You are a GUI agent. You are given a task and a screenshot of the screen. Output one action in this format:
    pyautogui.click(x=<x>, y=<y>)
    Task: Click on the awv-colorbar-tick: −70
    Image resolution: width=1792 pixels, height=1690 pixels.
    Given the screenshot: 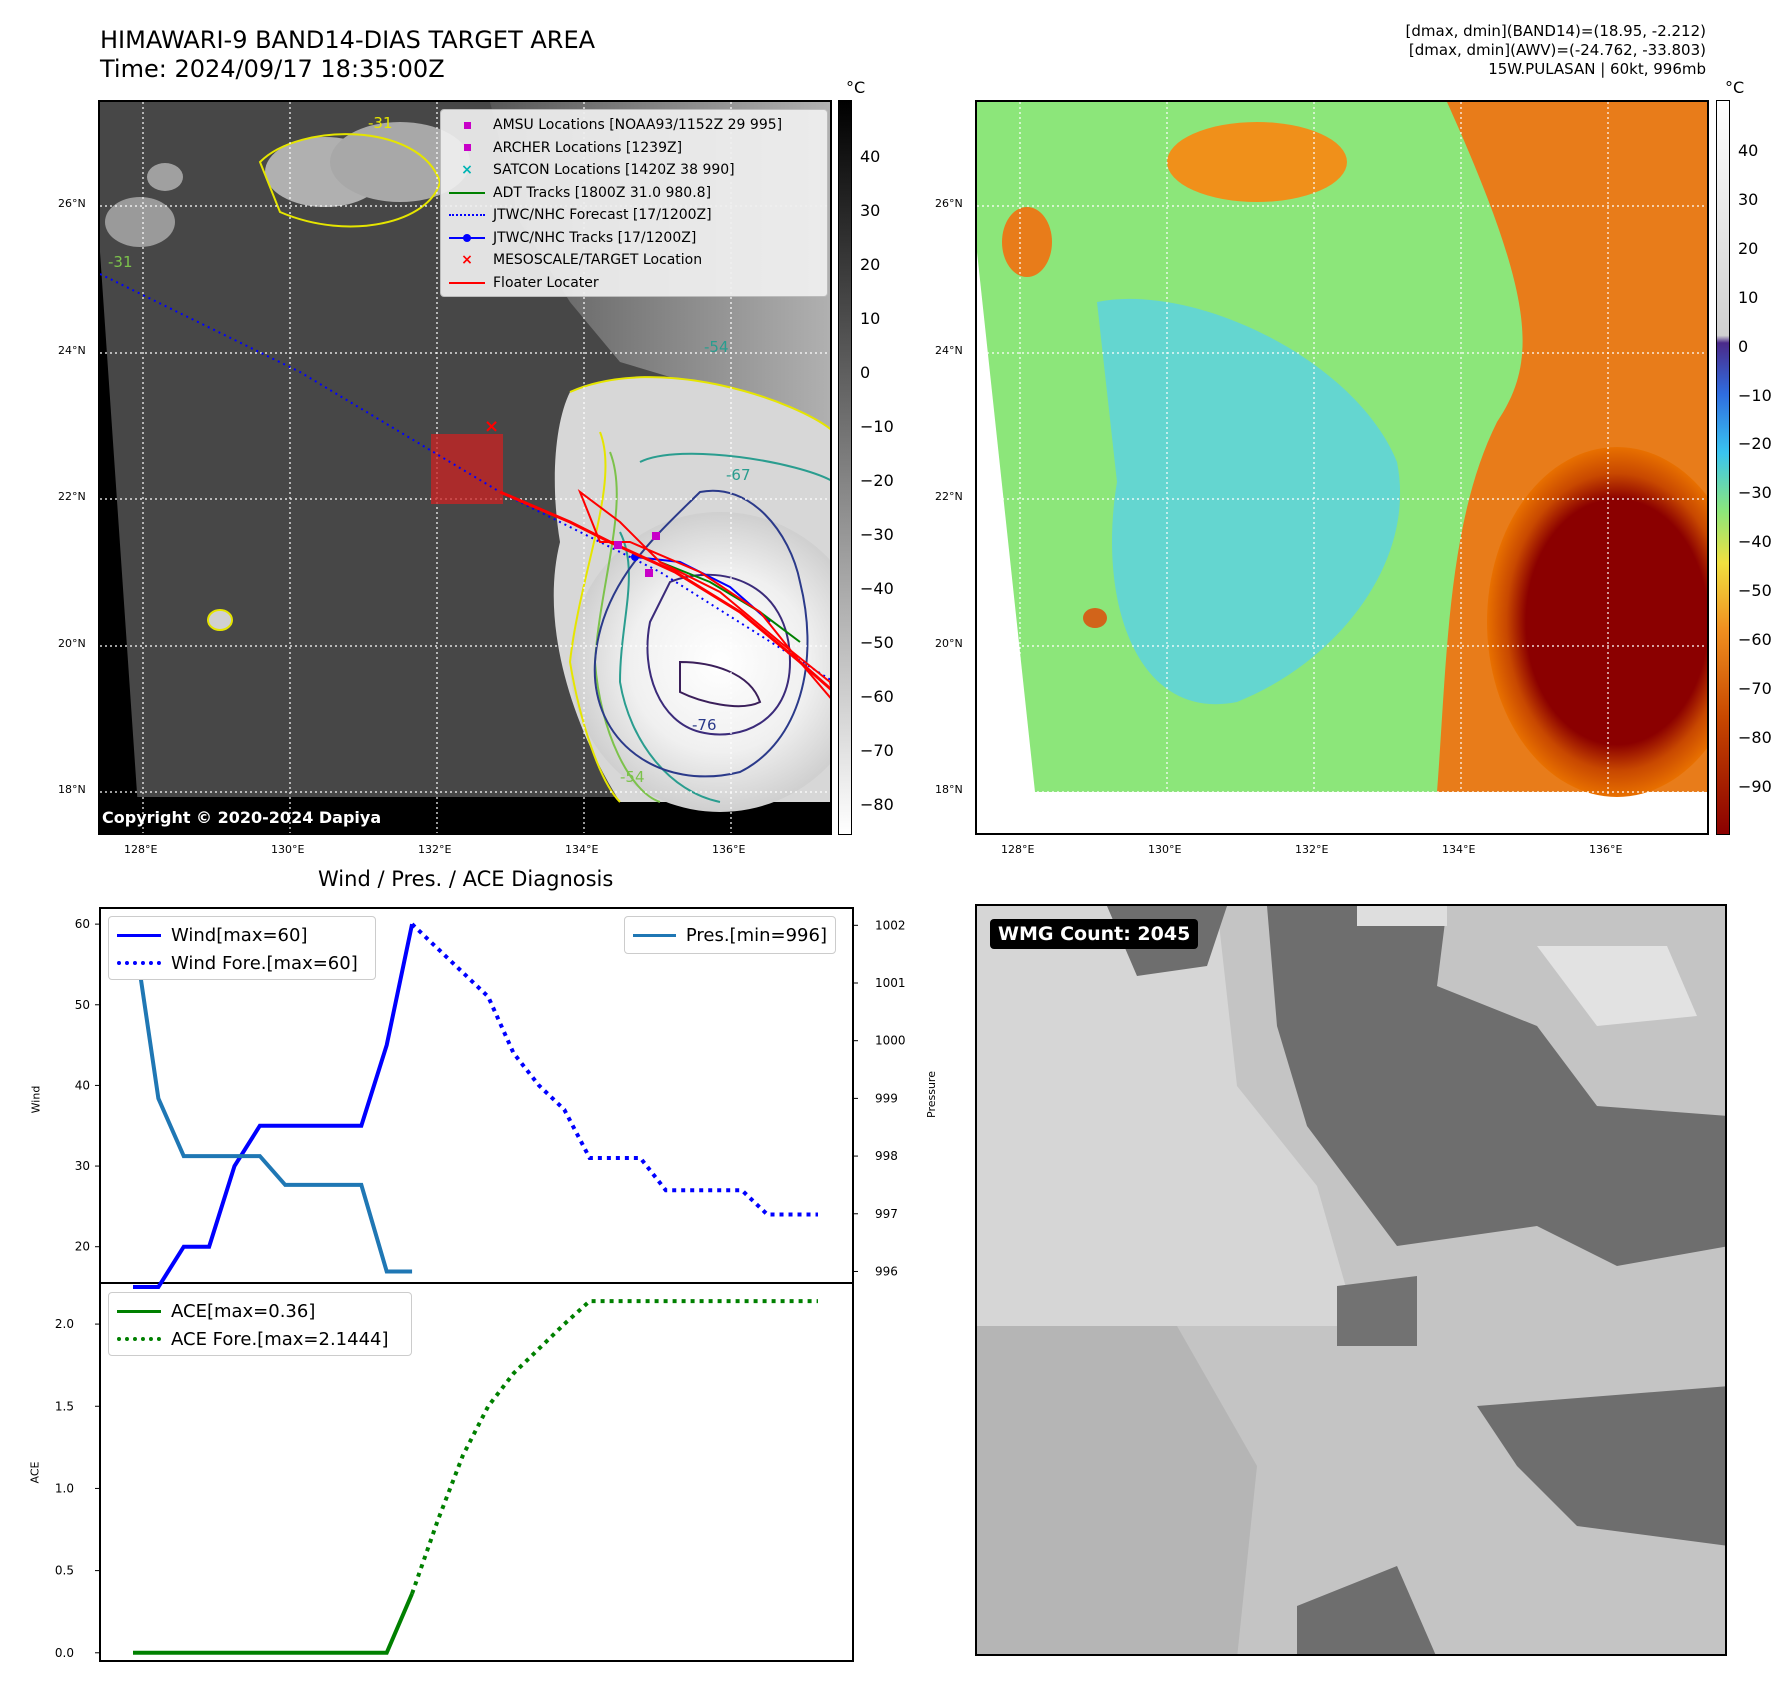 What is the action you would take?
    pyautogui.click(x=1755, y=688)
    